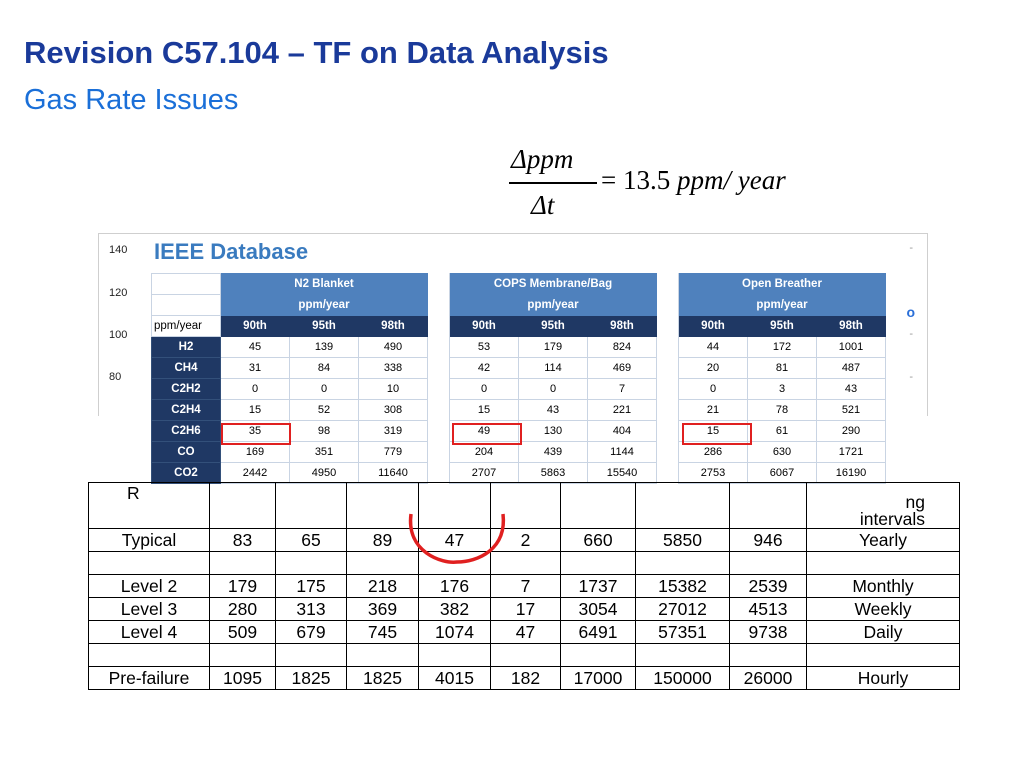 Image resolution: width=1024 pixels, height=768 pixels. I want to click on formula-denominator: Δt, so click(543, 205).